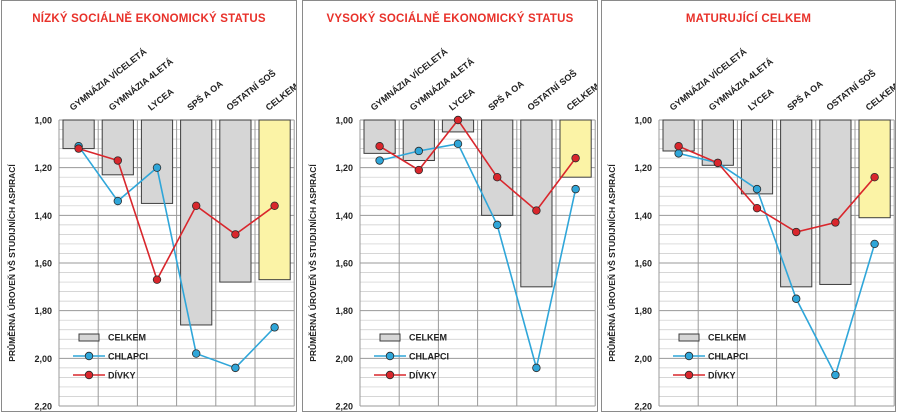 The height and width of the screenshot is (412, 897). I want to click on chart-title: VYSOKÝ SOCIÁLNĚ EKONOMICKÝ STATUS, so click(450, 19).